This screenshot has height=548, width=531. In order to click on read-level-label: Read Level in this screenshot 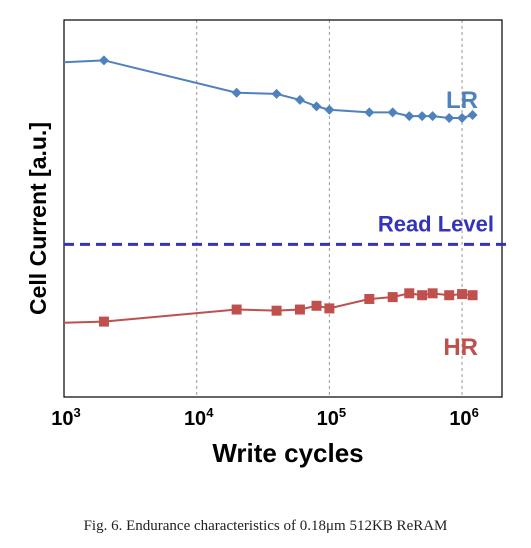, I will do `click(436, 223)`.